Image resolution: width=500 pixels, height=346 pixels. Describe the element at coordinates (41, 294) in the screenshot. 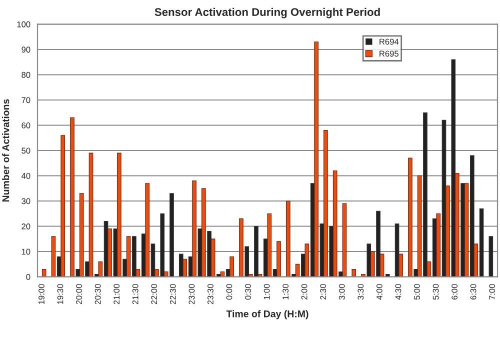

I see `x-tick-label: 19:00` at that location.